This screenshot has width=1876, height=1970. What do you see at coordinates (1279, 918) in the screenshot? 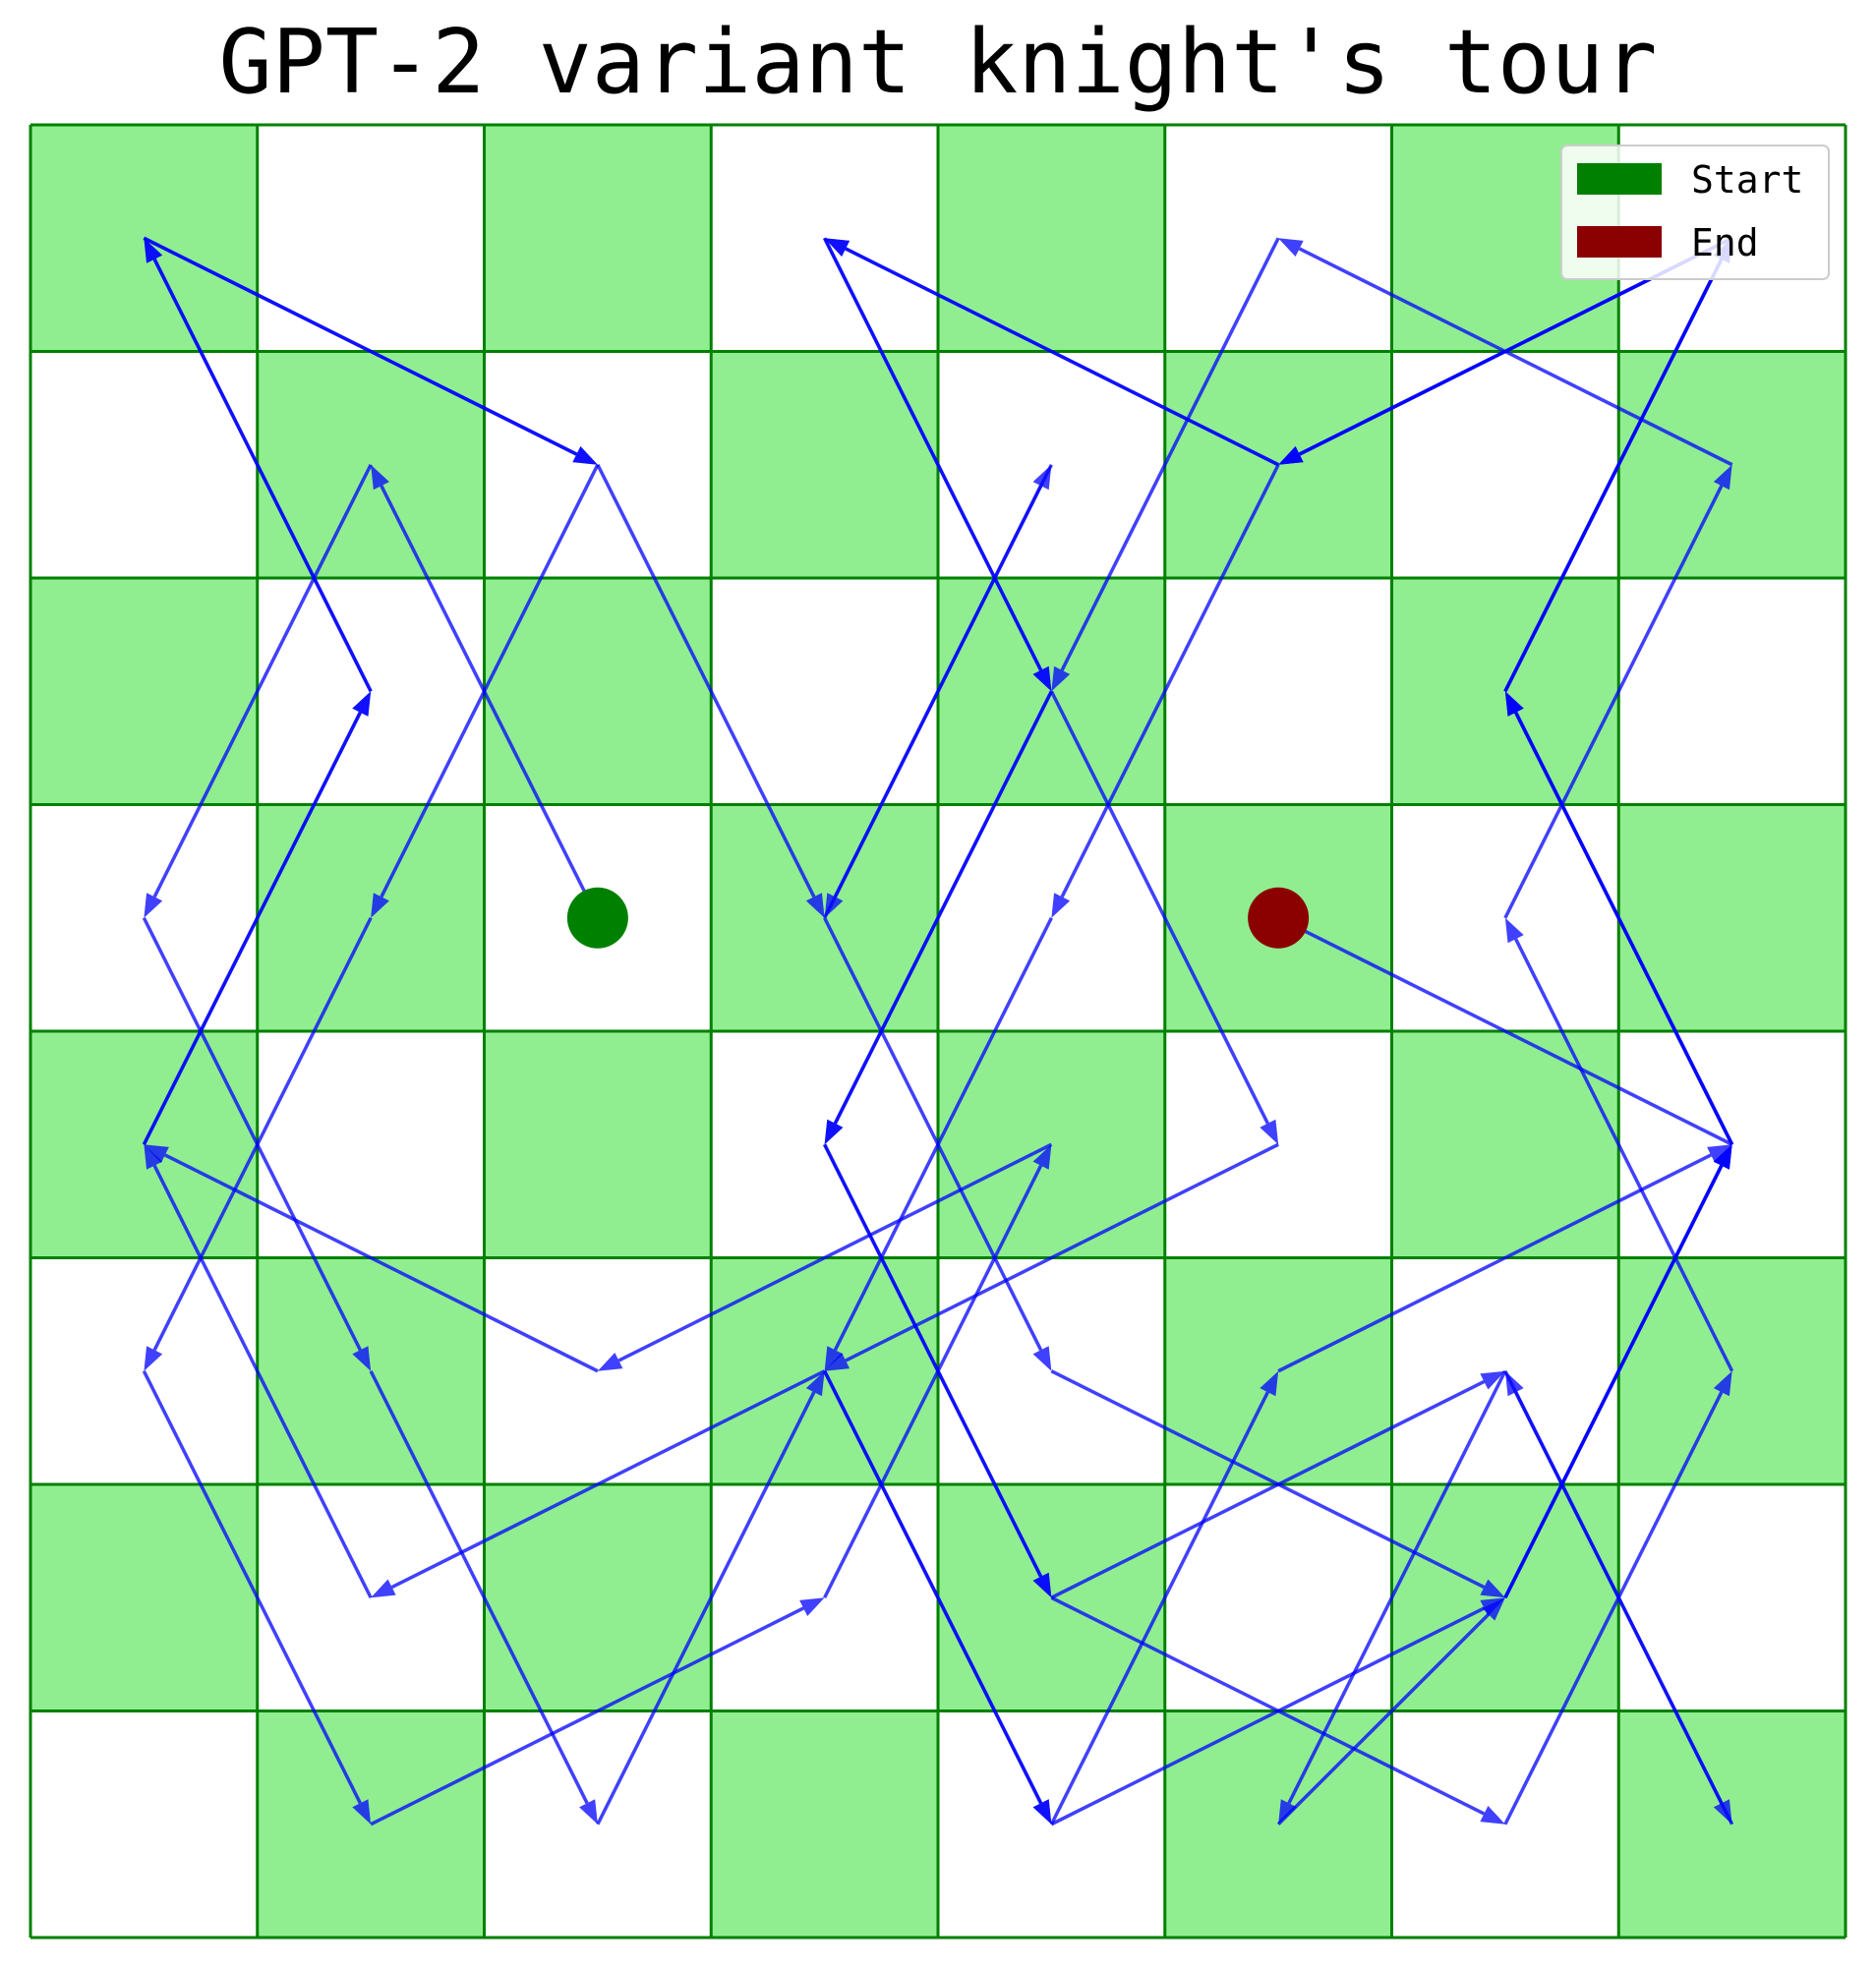
I see `end-marker` at bounding box center [1279, 918].